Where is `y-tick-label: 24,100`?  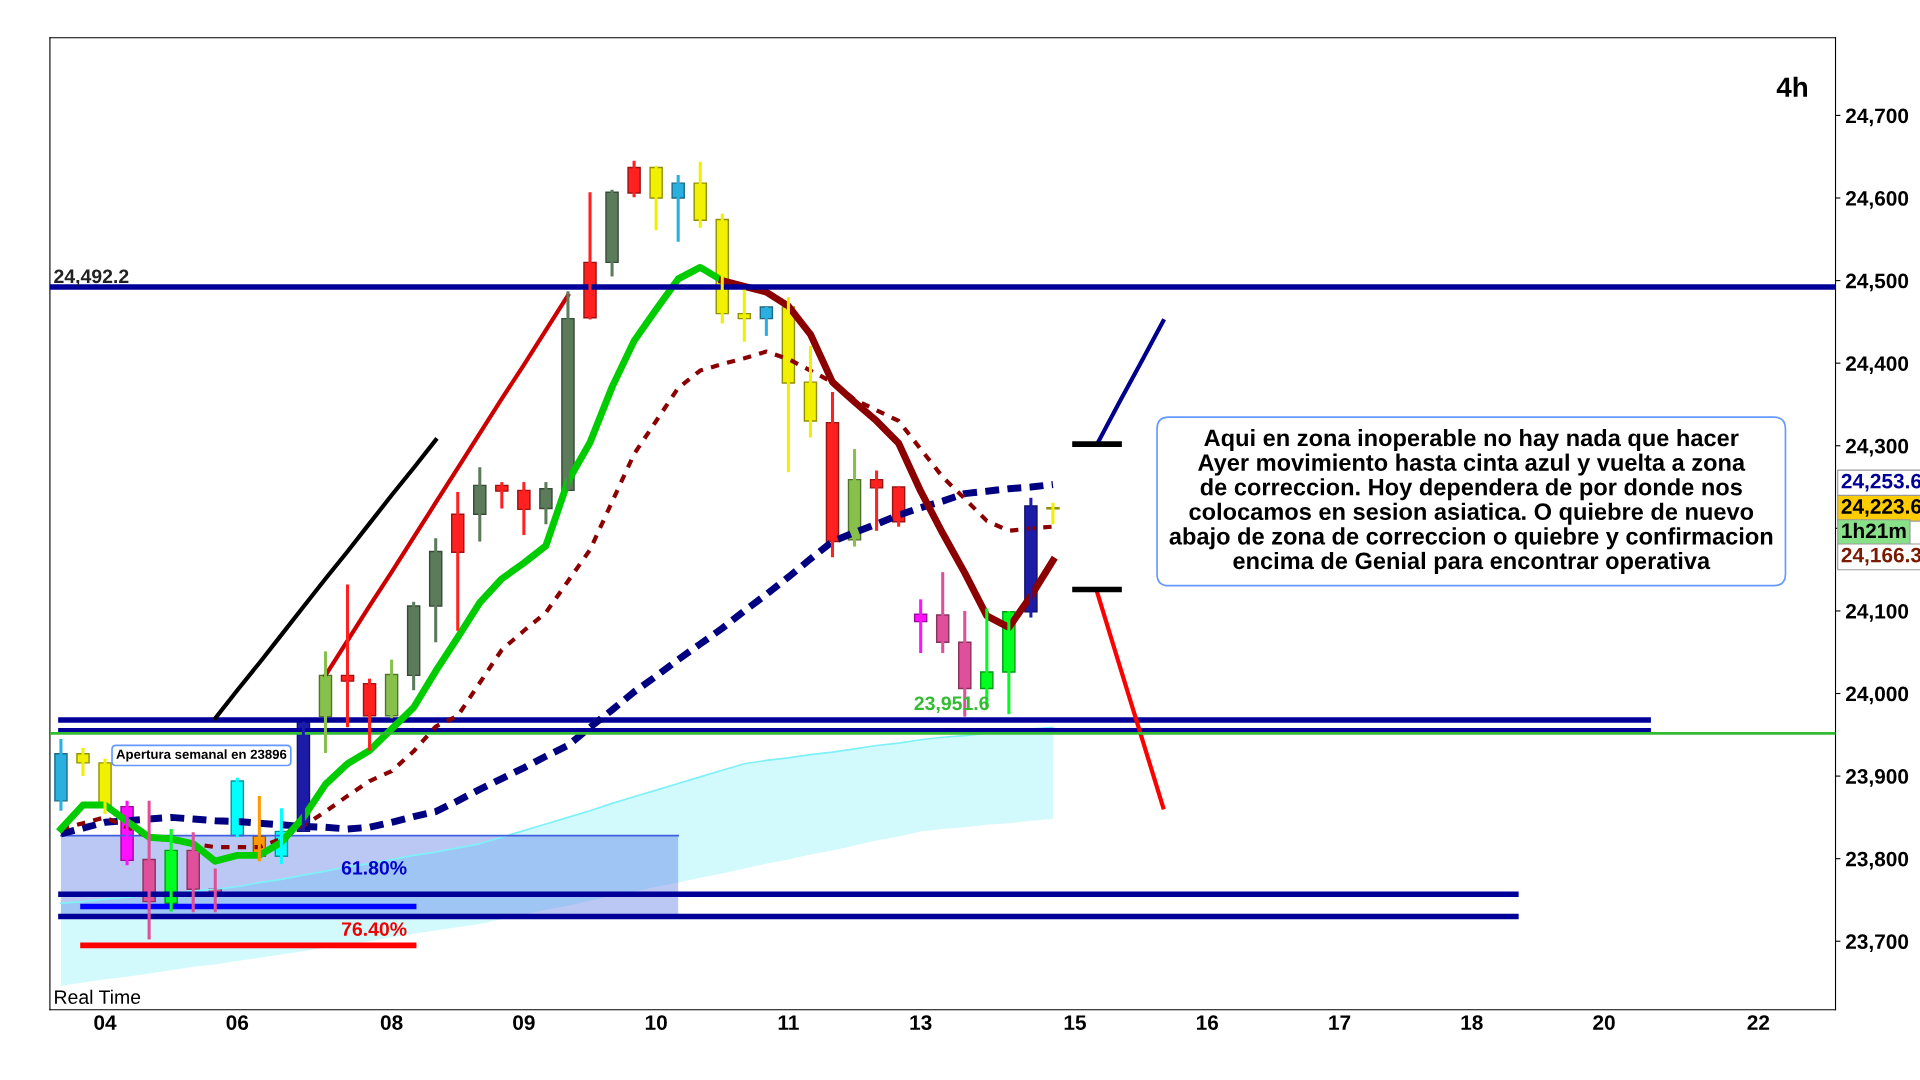
y-tick-label: 24,100 is located at coordinates (1877, 612).